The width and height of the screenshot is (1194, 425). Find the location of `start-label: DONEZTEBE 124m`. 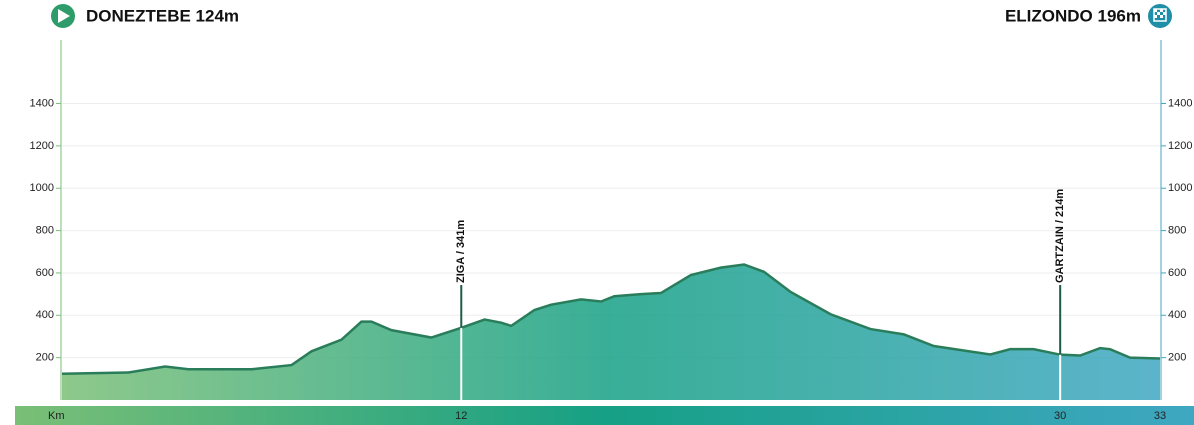

start-label: DONEZTEBE 124m is located at coordinates (162, 15).